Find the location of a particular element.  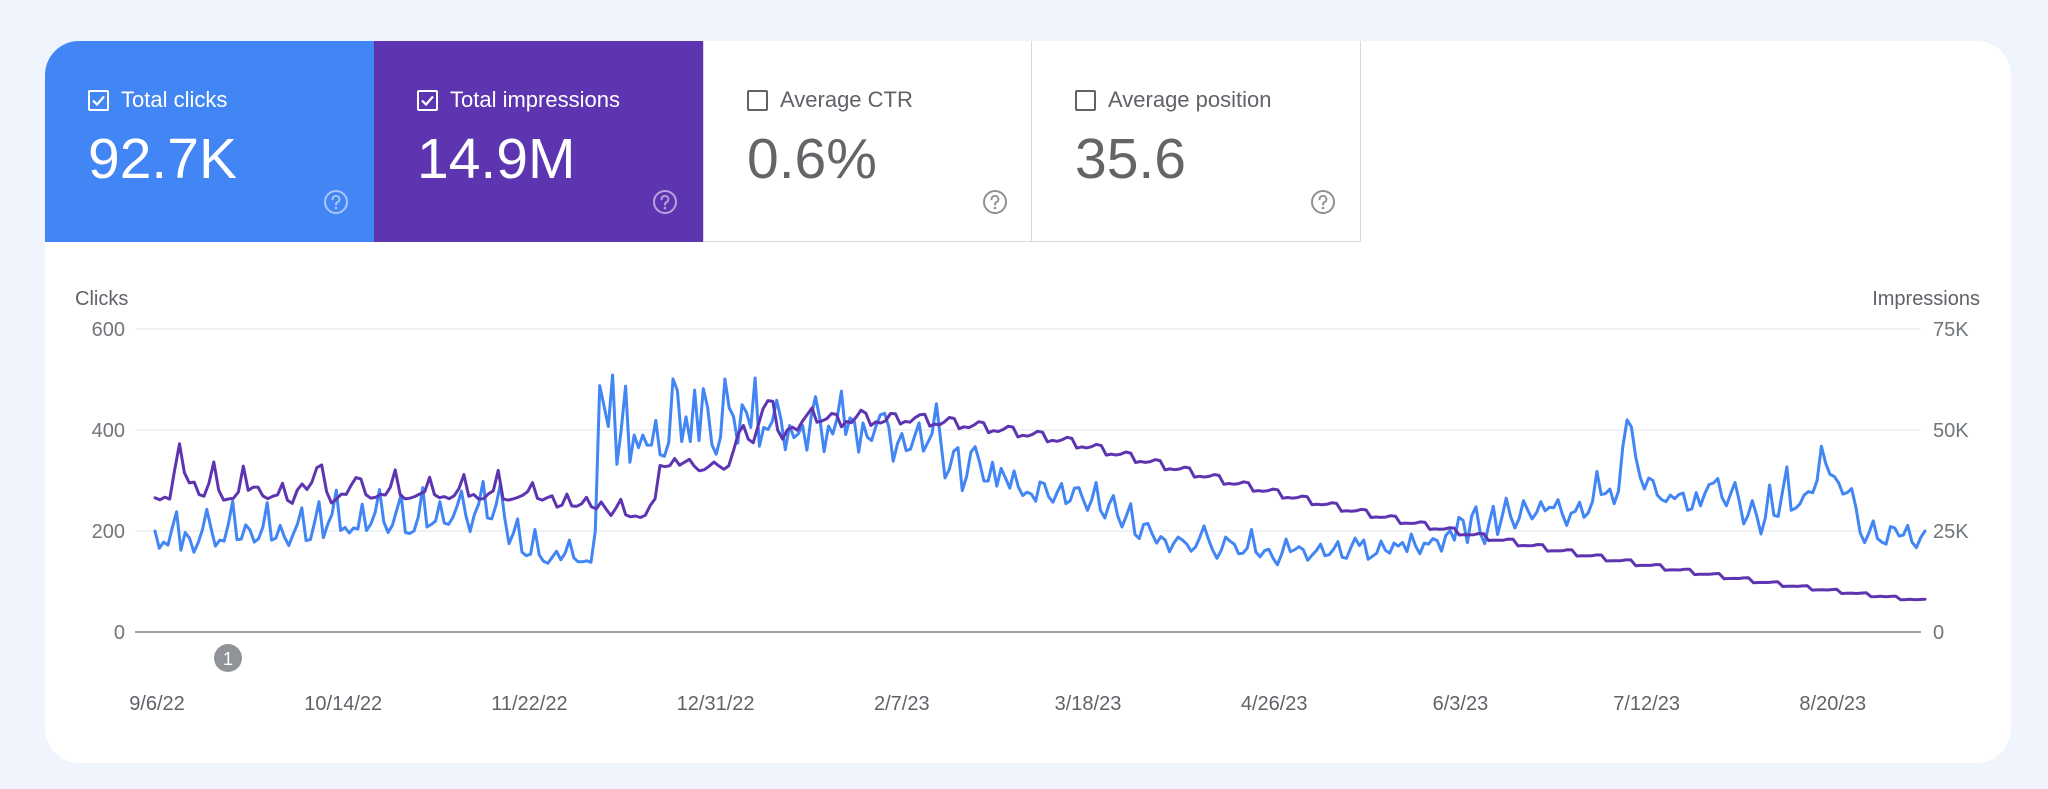

metric-header: Total impressions is located at coordinates (518, 100).